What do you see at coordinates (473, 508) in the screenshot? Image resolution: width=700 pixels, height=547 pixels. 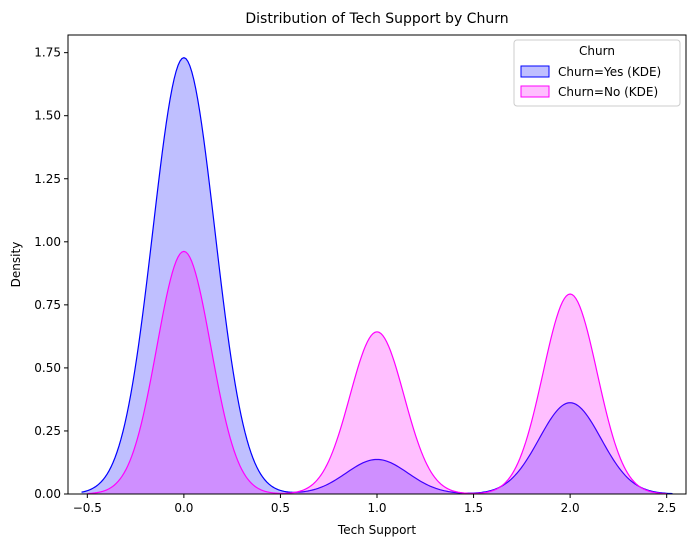 I see `x-tick-label: 1.5` at bounding box center [473, 508].